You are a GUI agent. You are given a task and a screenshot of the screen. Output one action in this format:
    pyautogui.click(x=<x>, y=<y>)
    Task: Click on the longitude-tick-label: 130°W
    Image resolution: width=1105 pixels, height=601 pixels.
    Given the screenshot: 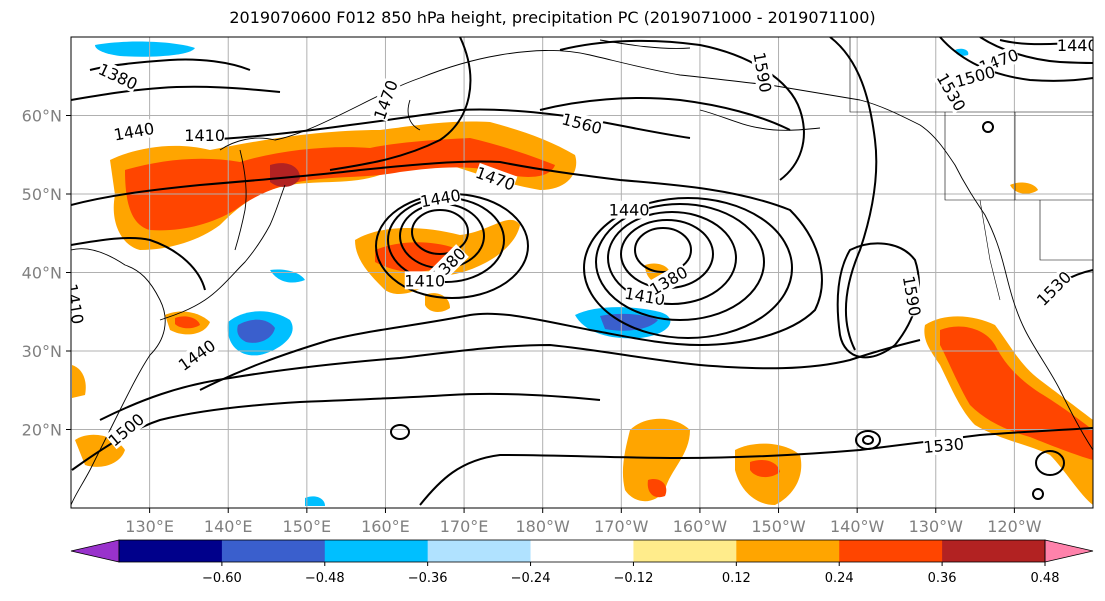 What is the action you would take?
    pyautogui.click(x=936, y=526)
    